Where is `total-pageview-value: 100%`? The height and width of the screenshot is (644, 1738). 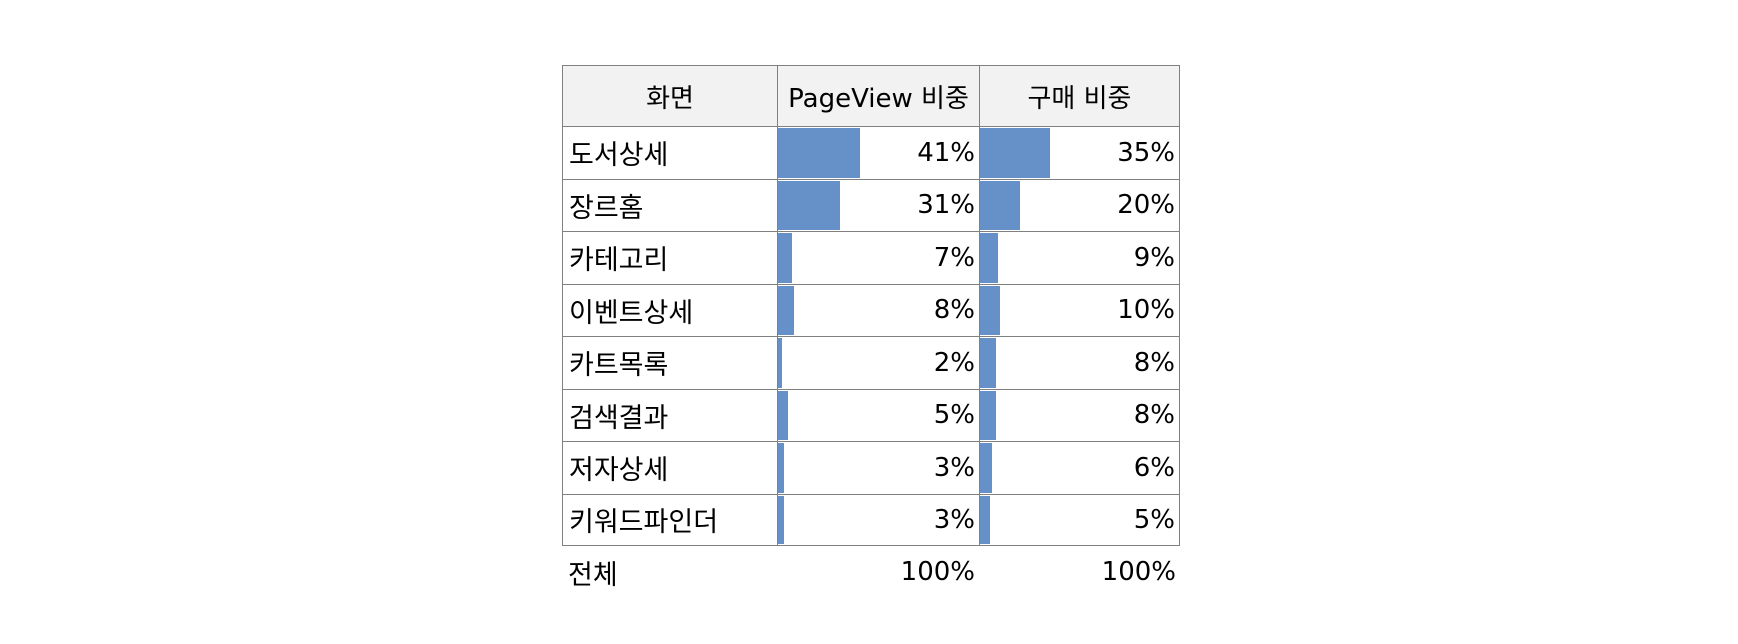 total-pageview-value: 100% is located at coordinates (937, 572).